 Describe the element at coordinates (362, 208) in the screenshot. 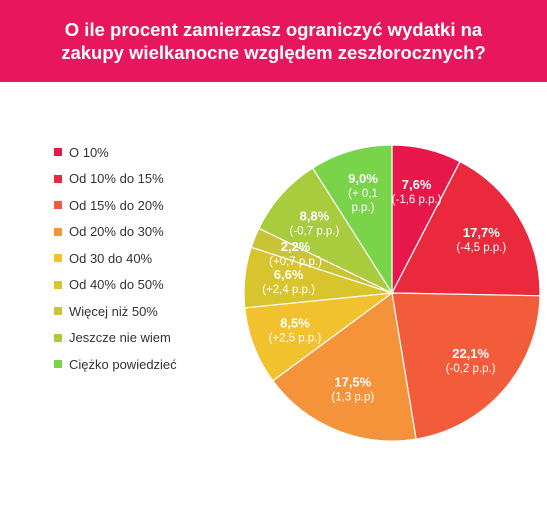

I see `slice-delta-label: p.p.)` at that location.